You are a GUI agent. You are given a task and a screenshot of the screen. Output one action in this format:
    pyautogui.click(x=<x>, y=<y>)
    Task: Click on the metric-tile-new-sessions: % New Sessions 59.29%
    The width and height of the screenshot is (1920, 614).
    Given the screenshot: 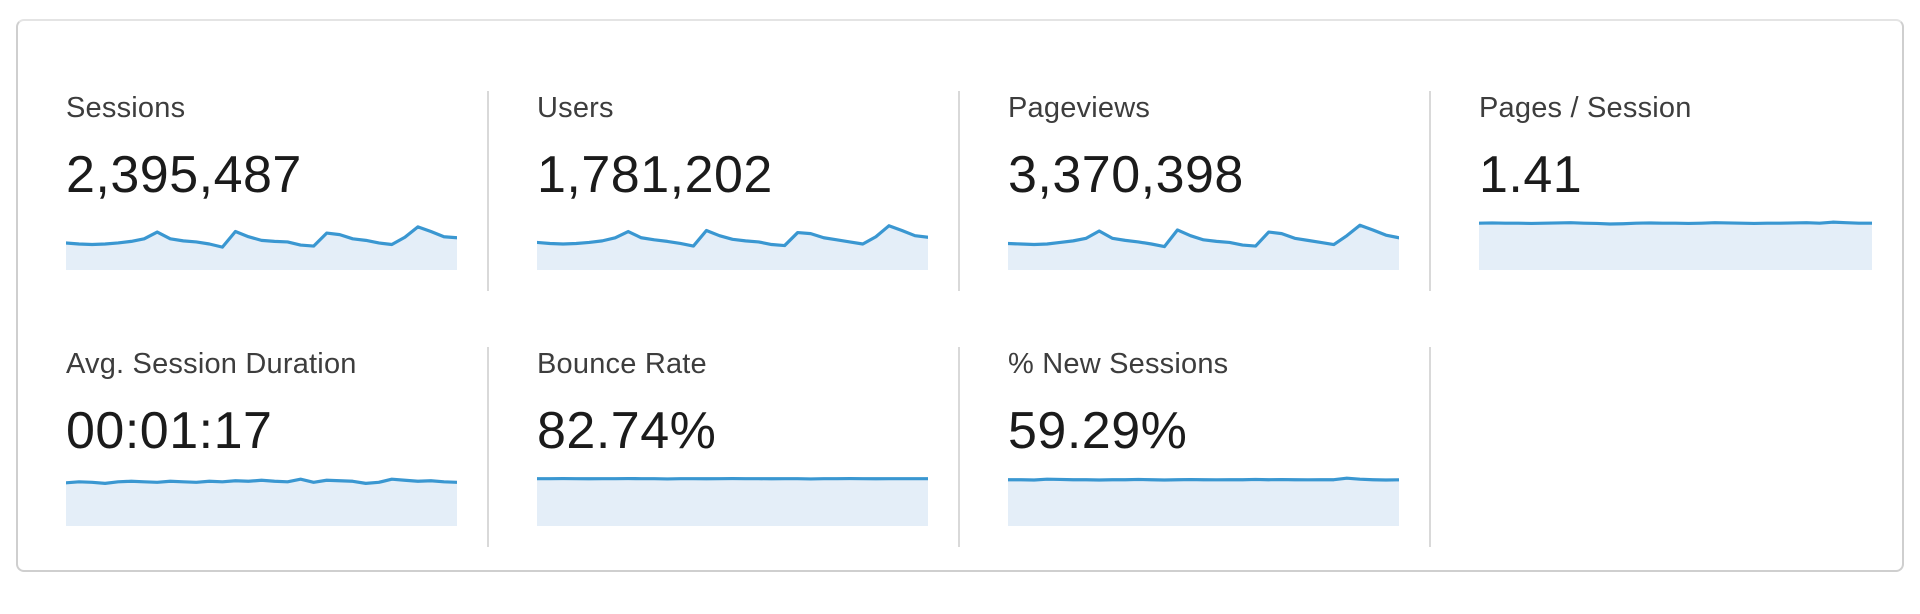 What is the action you would take?
    pyautogui.click(x=1195, y=447)
    